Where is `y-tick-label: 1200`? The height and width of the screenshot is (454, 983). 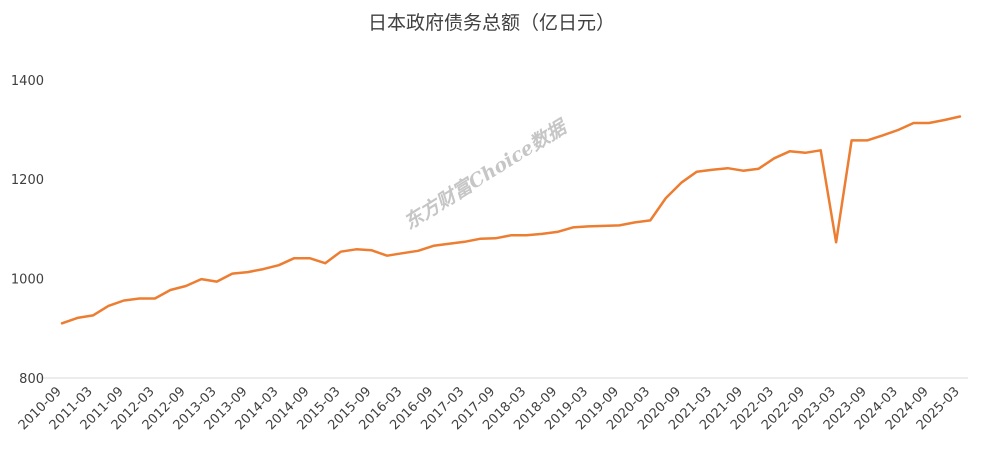
y-tick-label: 1200 is located at coordinates (27, 180).